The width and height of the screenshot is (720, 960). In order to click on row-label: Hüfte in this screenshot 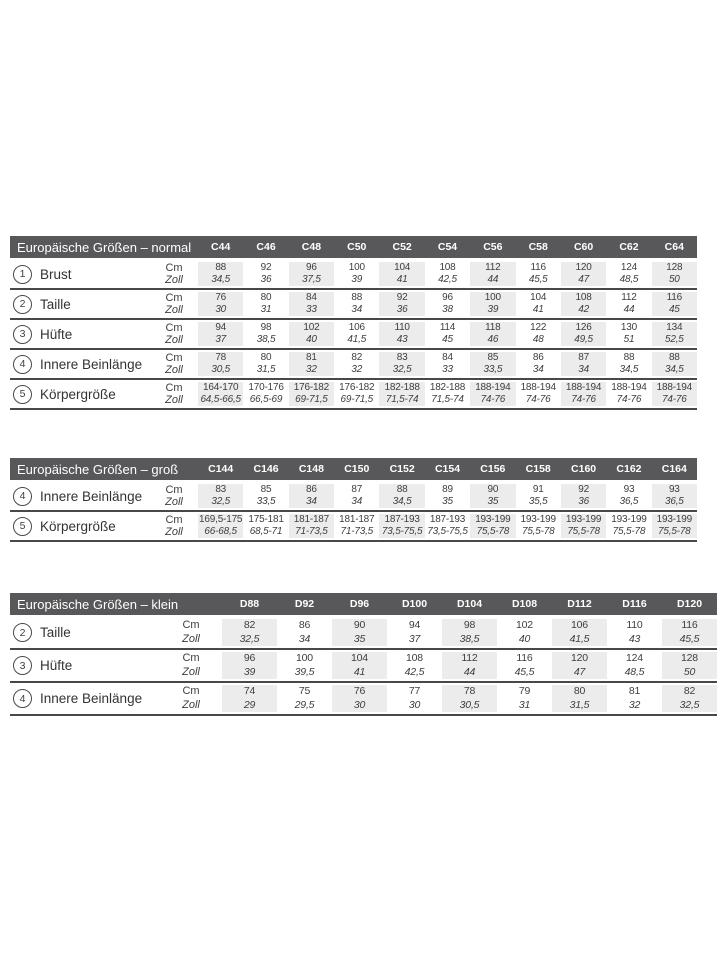, I will do `click(56, 665)`.